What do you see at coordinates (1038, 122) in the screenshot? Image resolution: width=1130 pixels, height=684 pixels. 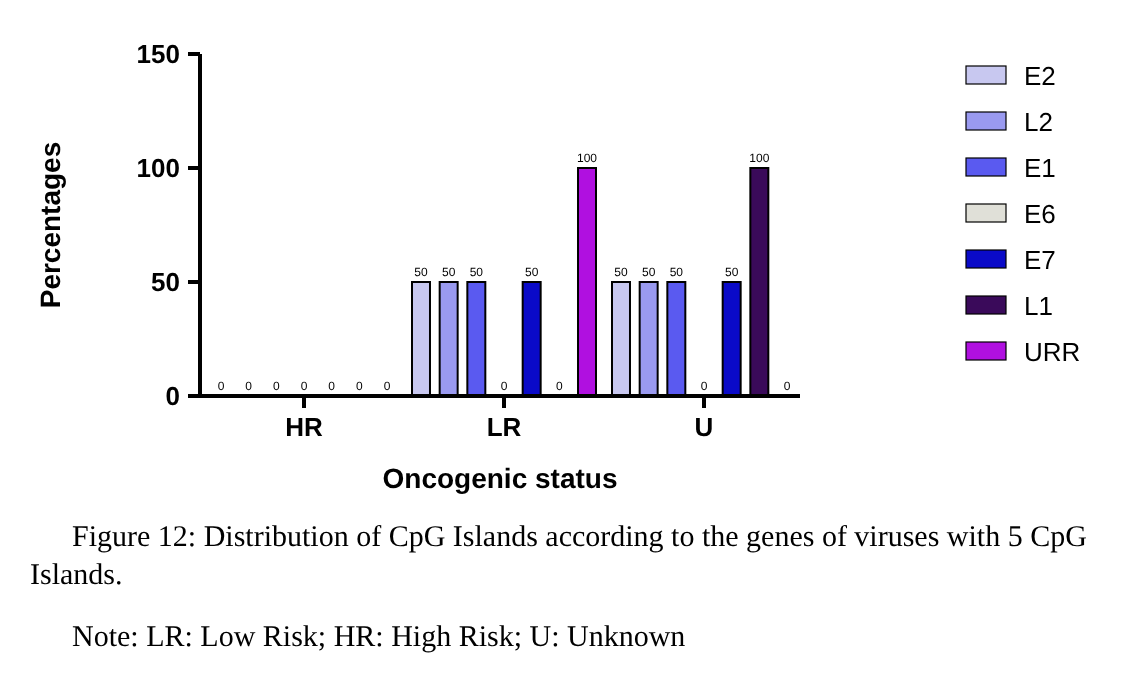 I see `legend-label: L2` at bounding box center [1038, 122].